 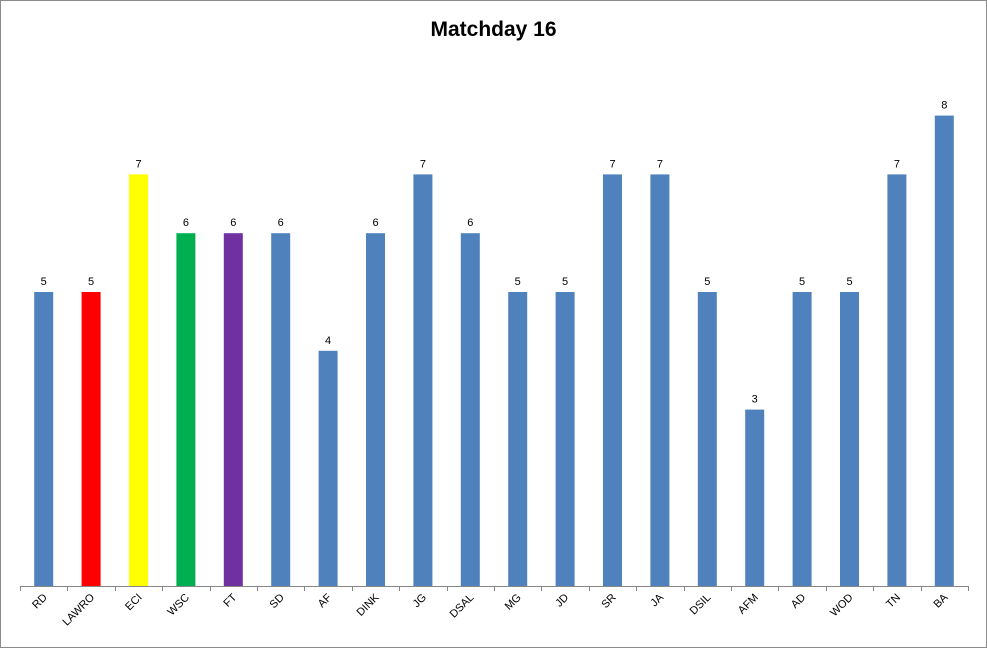 I want to click on bar-ft, so click(x=233, y=409).